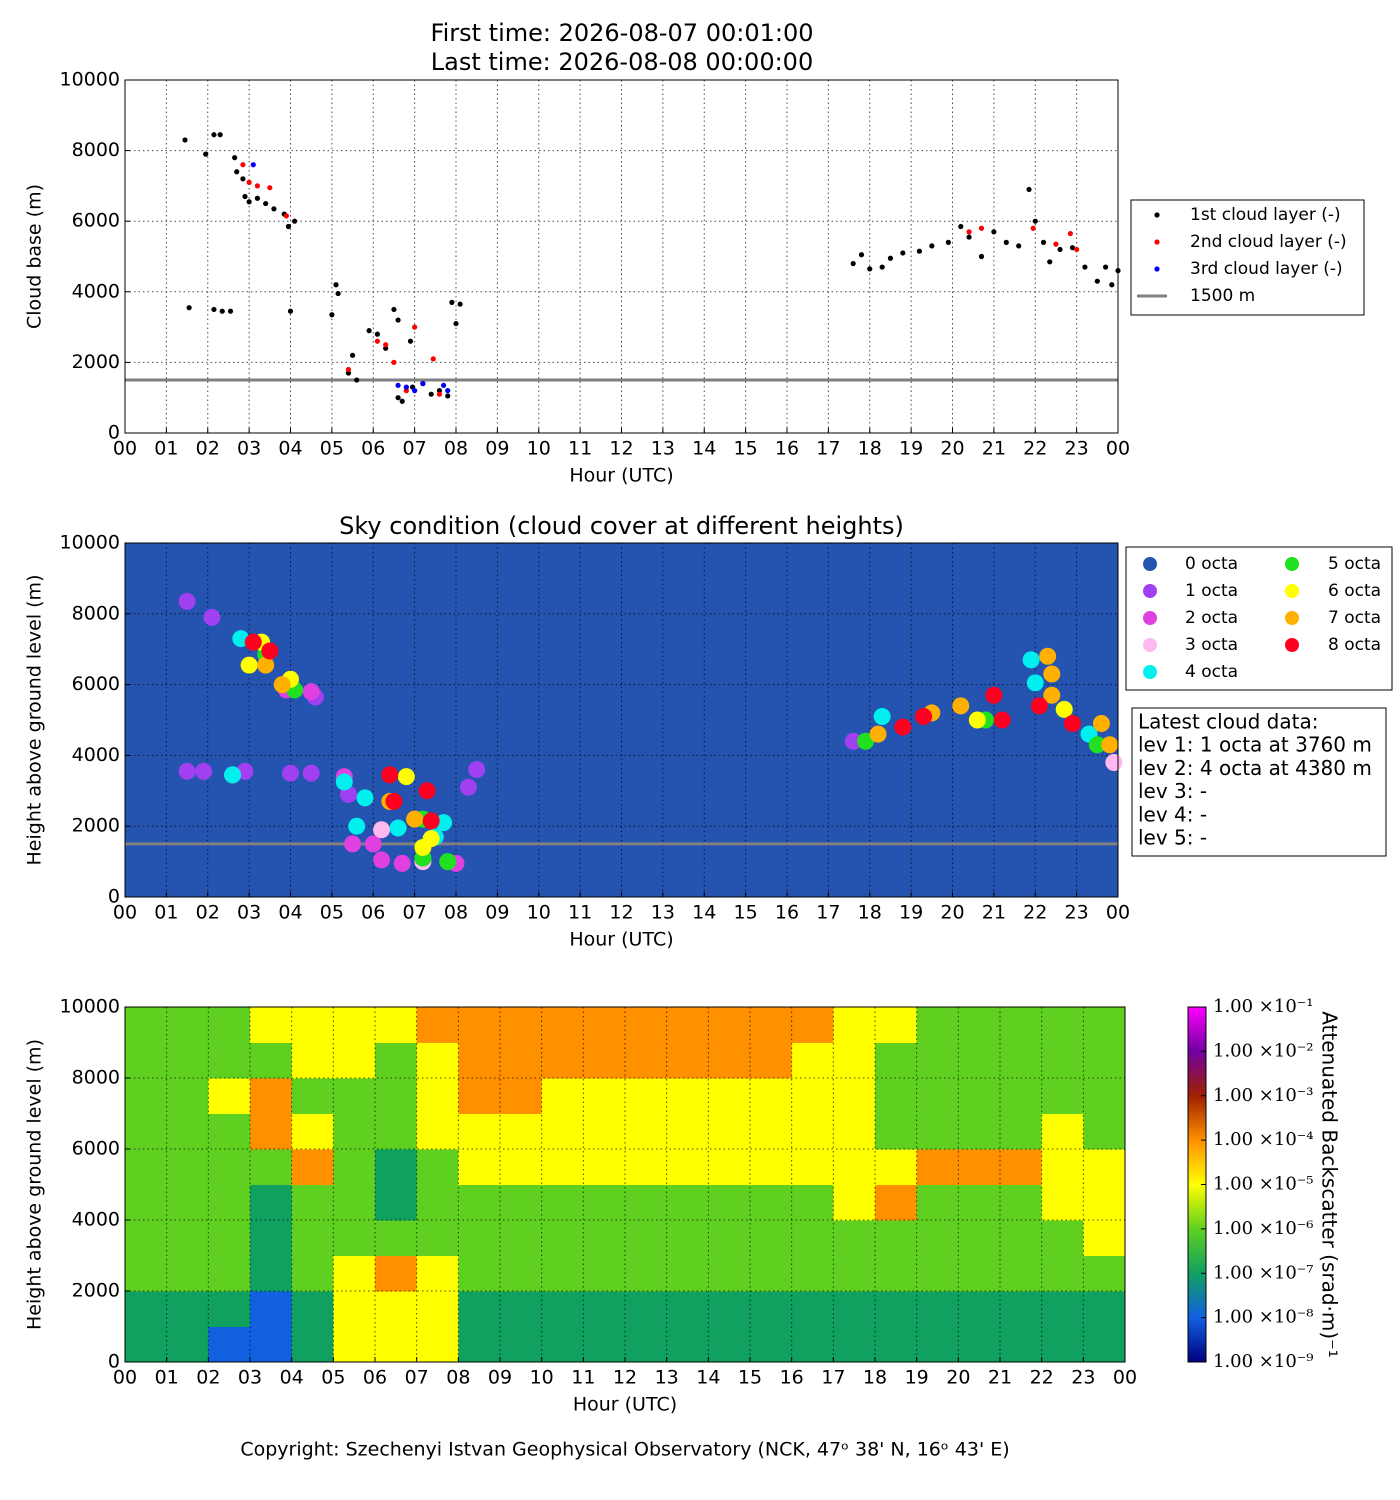 The height and width of the screenshot is (1500, 1400). I want to click on x-axis-label: Hour (UTC), so click(621, 476).